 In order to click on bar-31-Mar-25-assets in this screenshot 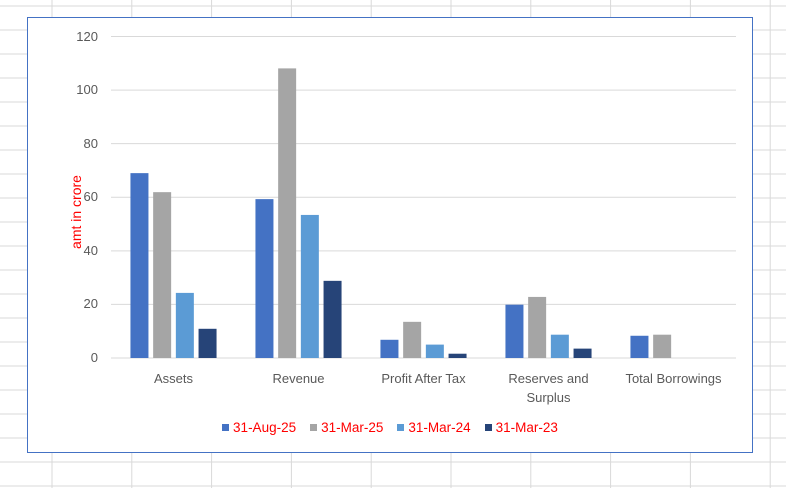, I will do `click(162, 275)`.